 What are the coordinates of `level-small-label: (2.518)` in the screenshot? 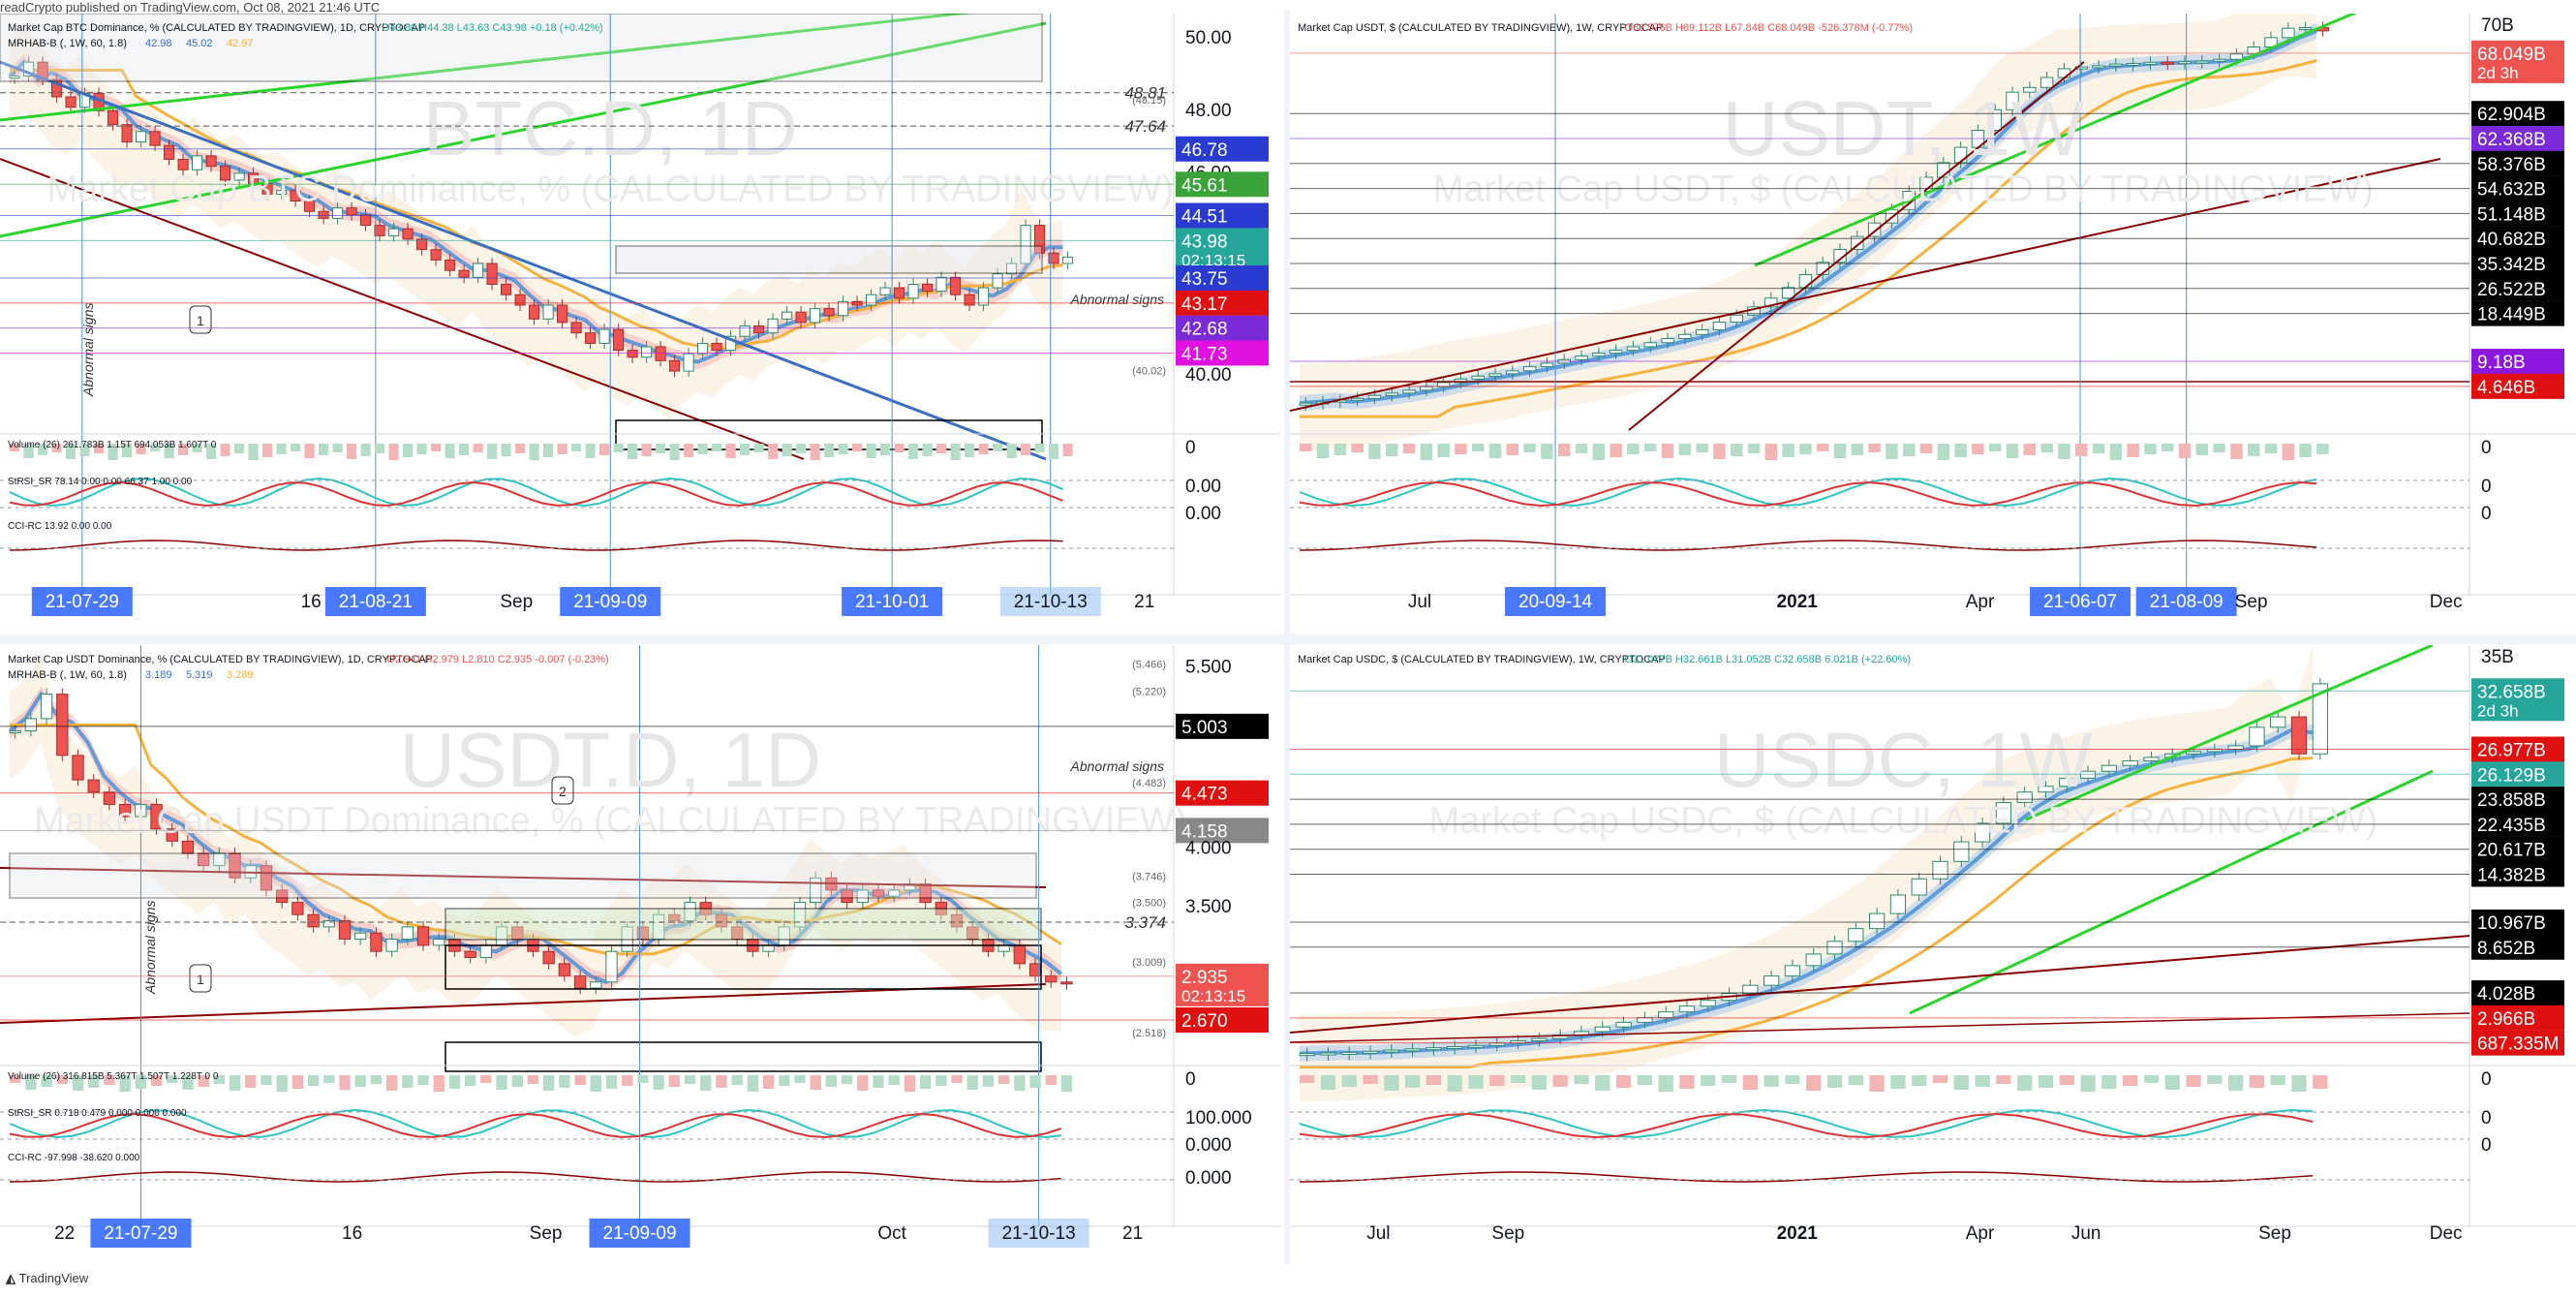 It's located at (1149, 1033).